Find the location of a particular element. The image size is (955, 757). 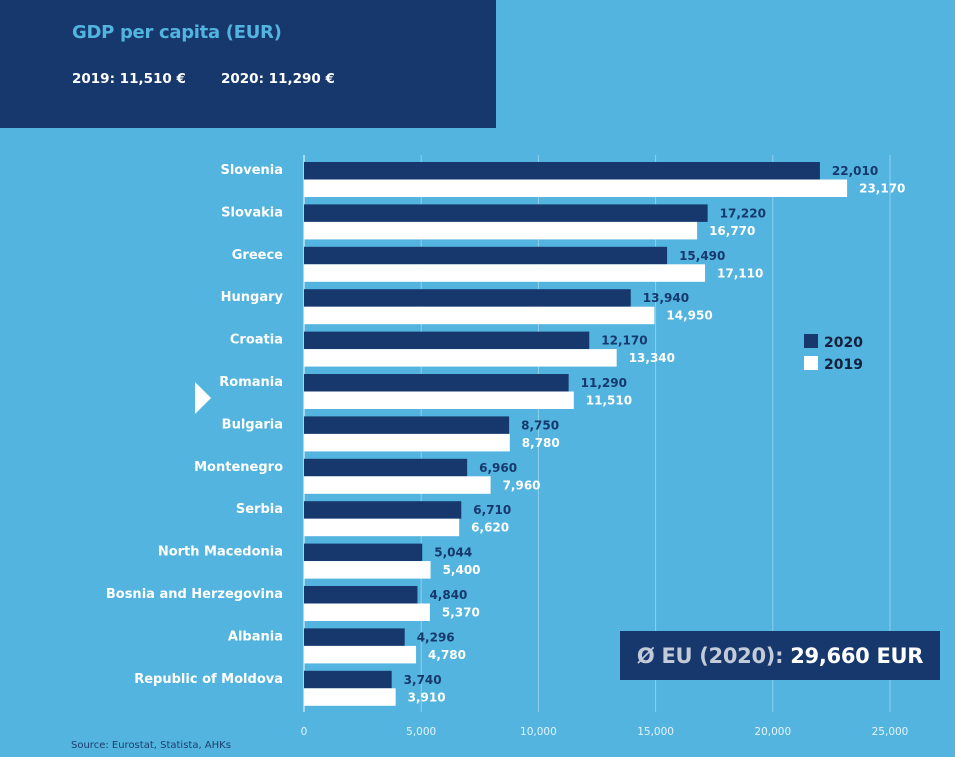

value-label-2020: 8,750 is located at coordinates (540, 425).